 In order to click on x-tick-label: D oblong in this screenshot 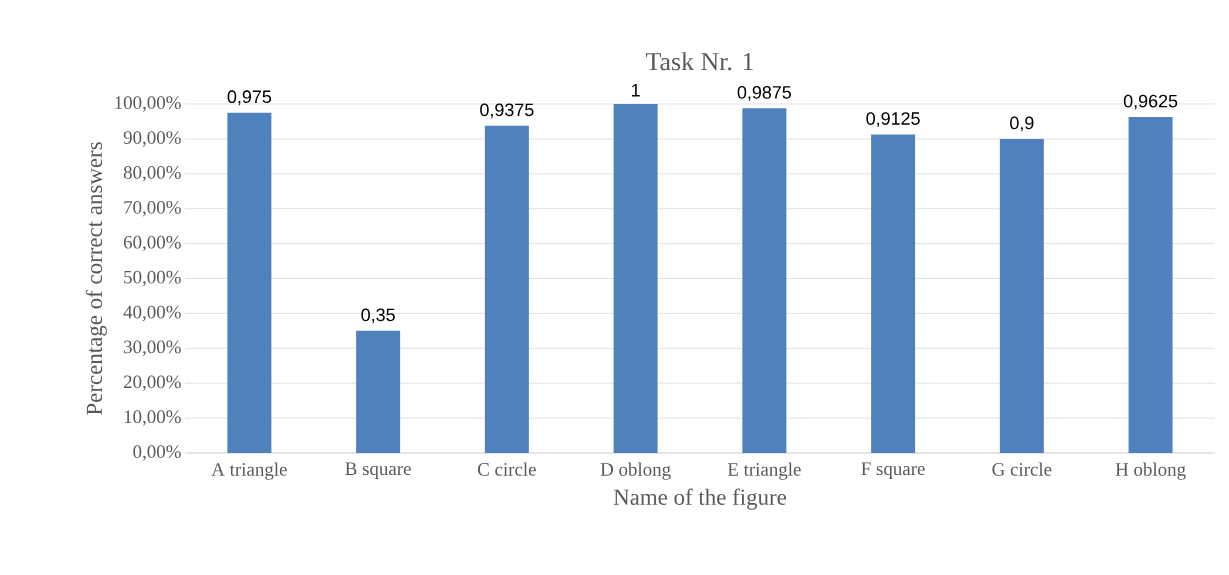, I will do `click(635, 471)`.